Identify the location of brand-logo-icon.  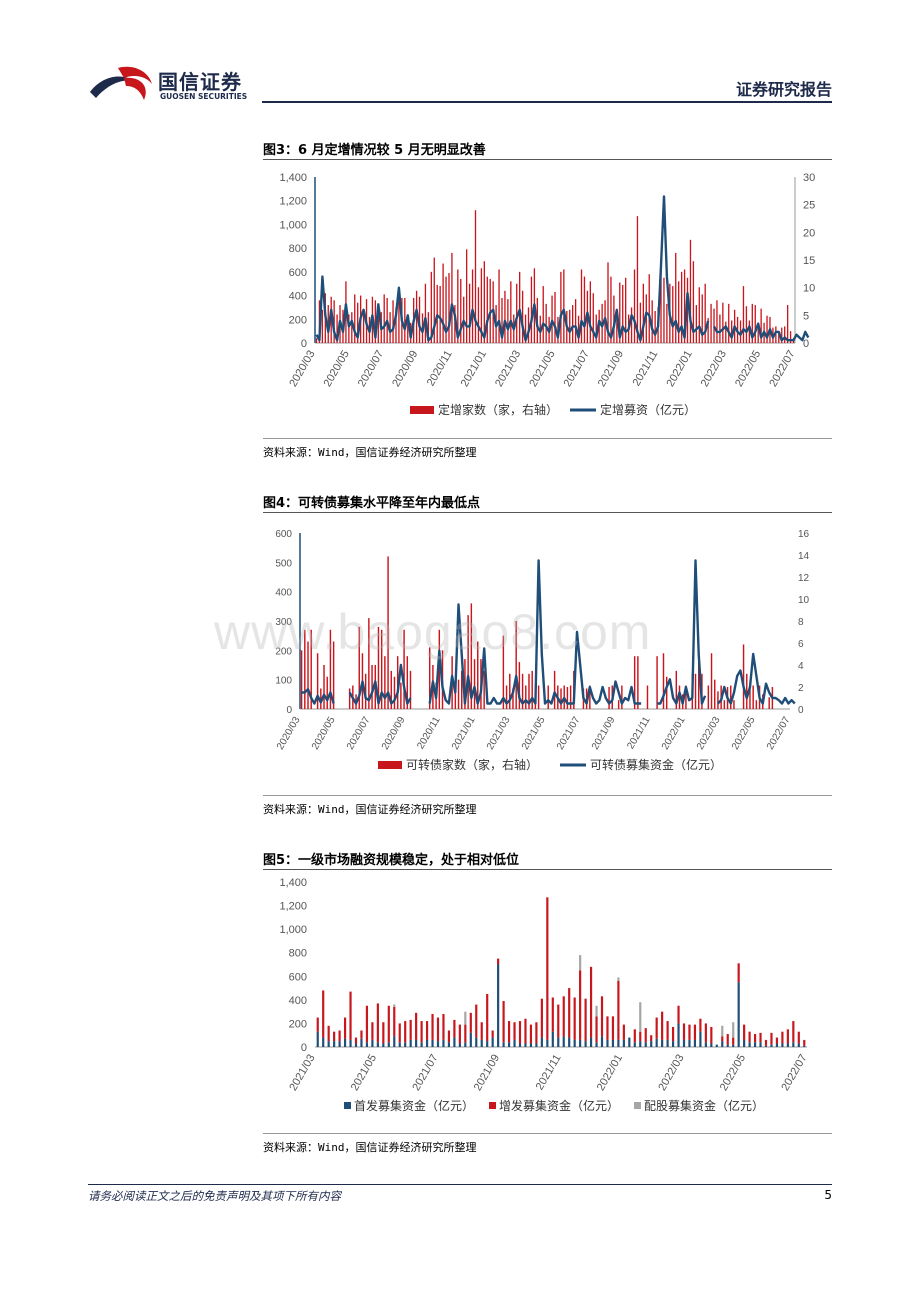
(121, 83).